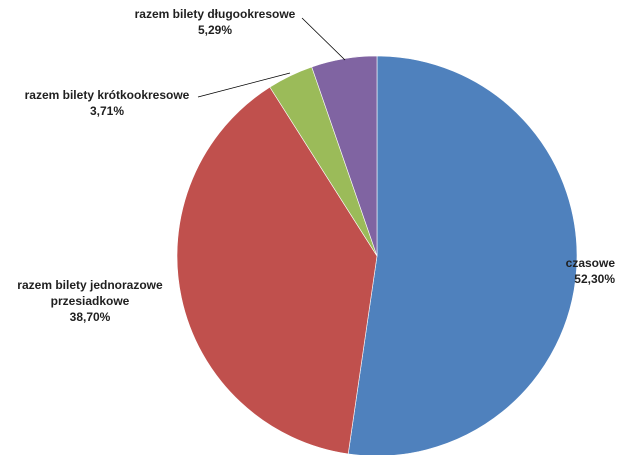 This screenshot has width=644, height=460. I want to click on slice-label-1: czasowe 52,30%, so click(591, 271).